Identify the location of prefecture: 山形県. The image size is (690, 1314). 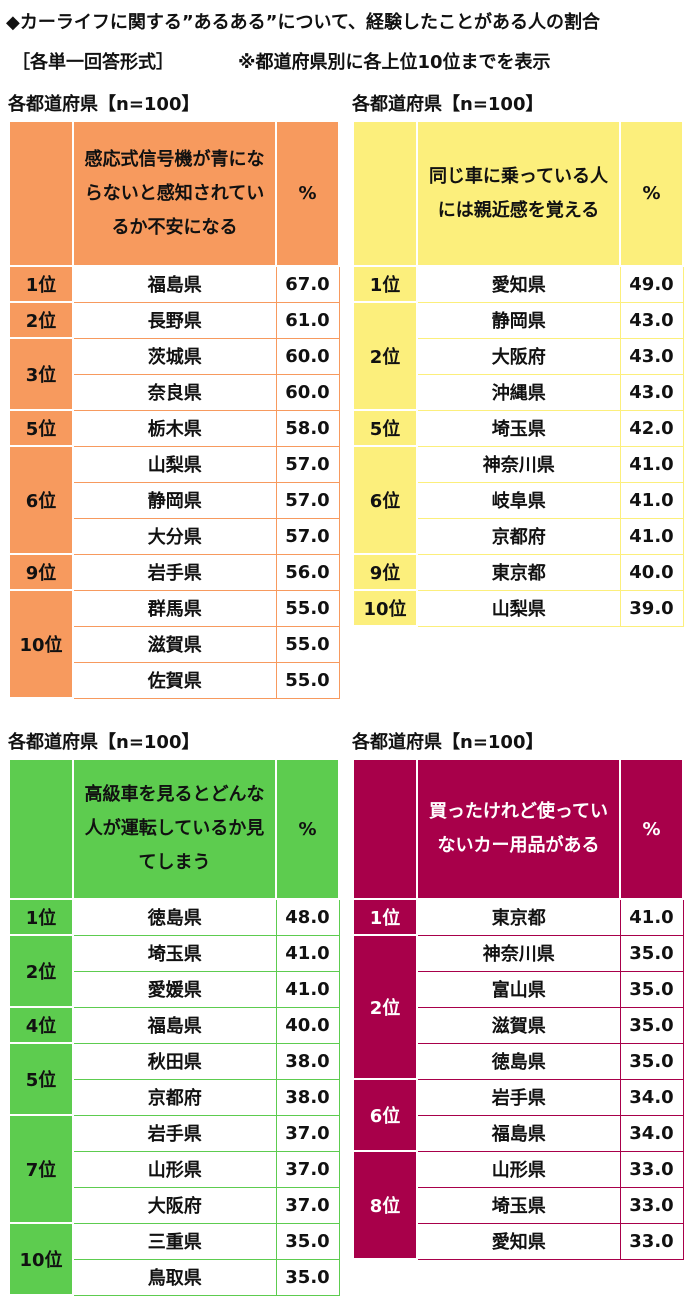
(518, 1169).